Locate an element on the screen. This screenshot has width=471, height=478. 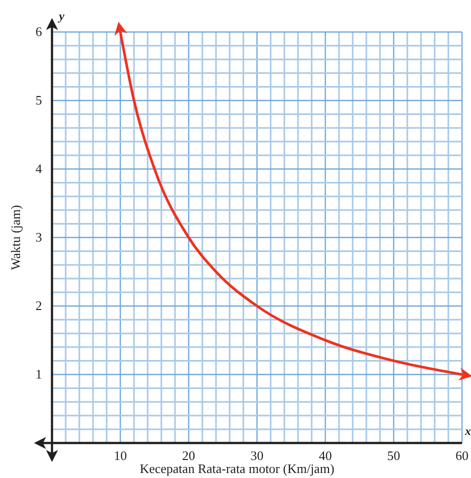
x-tick-label: 30 is located at coordinates (257, 455).